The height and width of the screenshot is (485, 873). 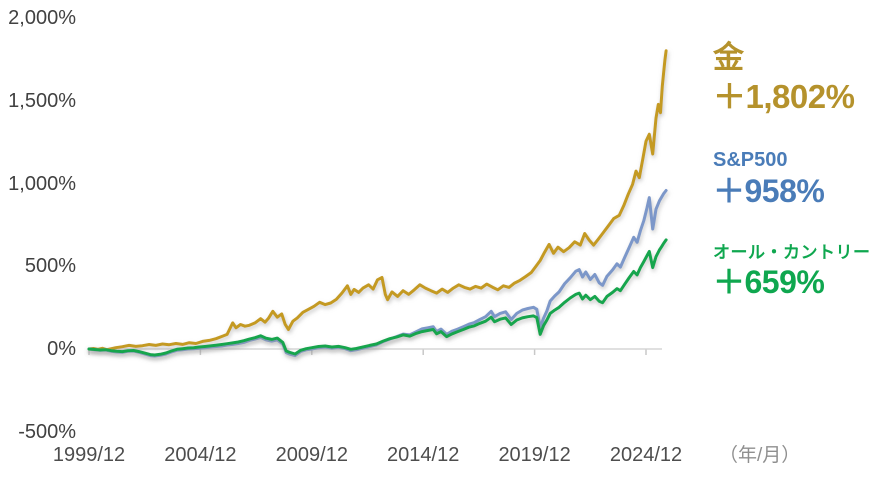 I want to click on y-tick-label: 2,000%, so click(x=42, y=18).